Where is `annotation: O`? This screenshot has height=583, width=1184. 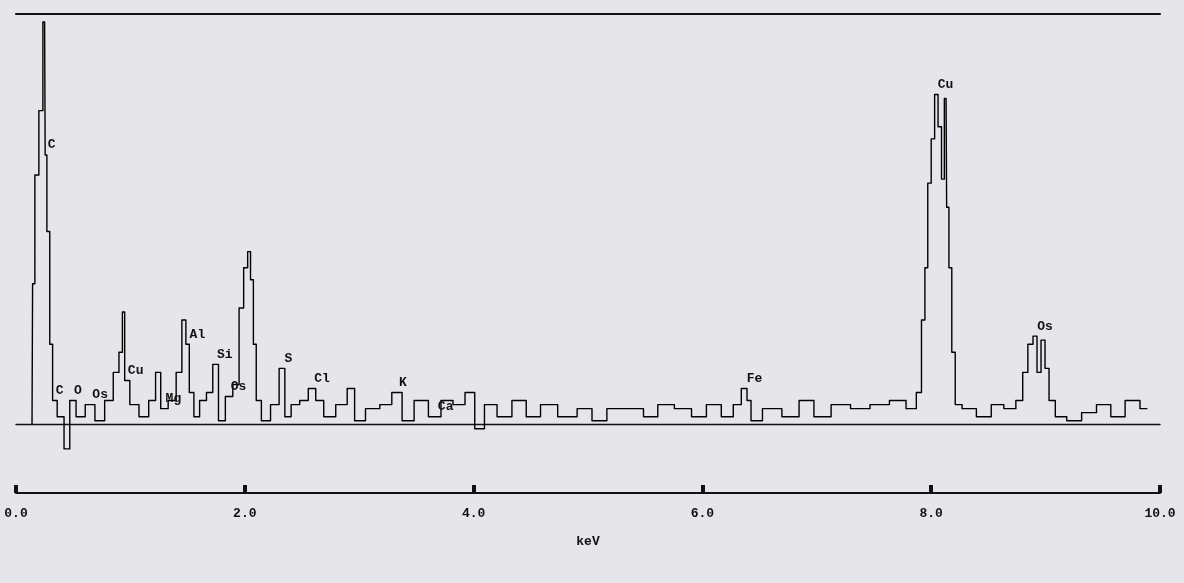 annotation: O is located at coordinates (78, 391).